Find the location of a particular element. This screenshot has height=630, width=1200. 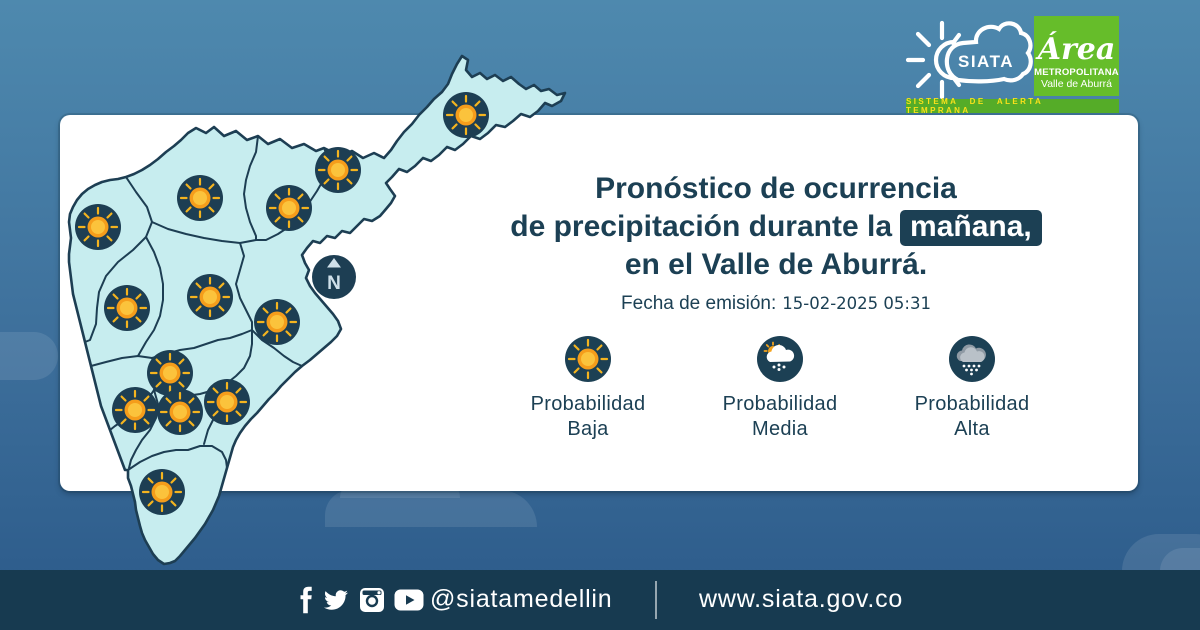

legend-label: Probabilidad Alta is located at coordinates (972, 416).